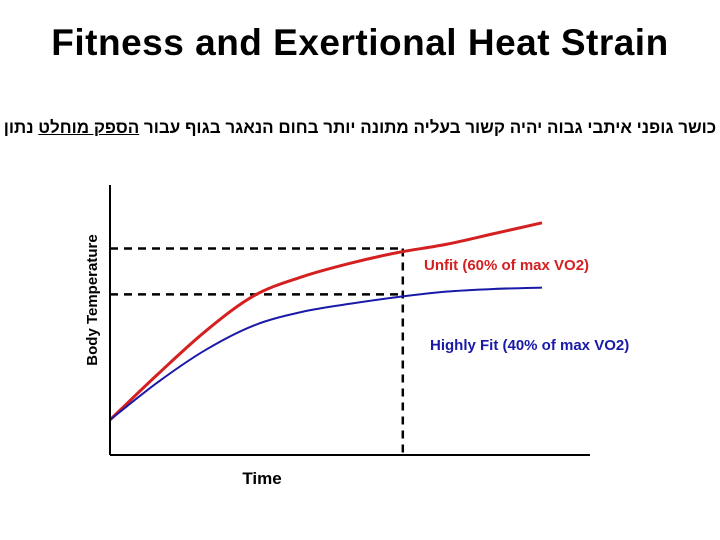  I want to click on y-axis-label: Body Temperature, so click(92, 299).